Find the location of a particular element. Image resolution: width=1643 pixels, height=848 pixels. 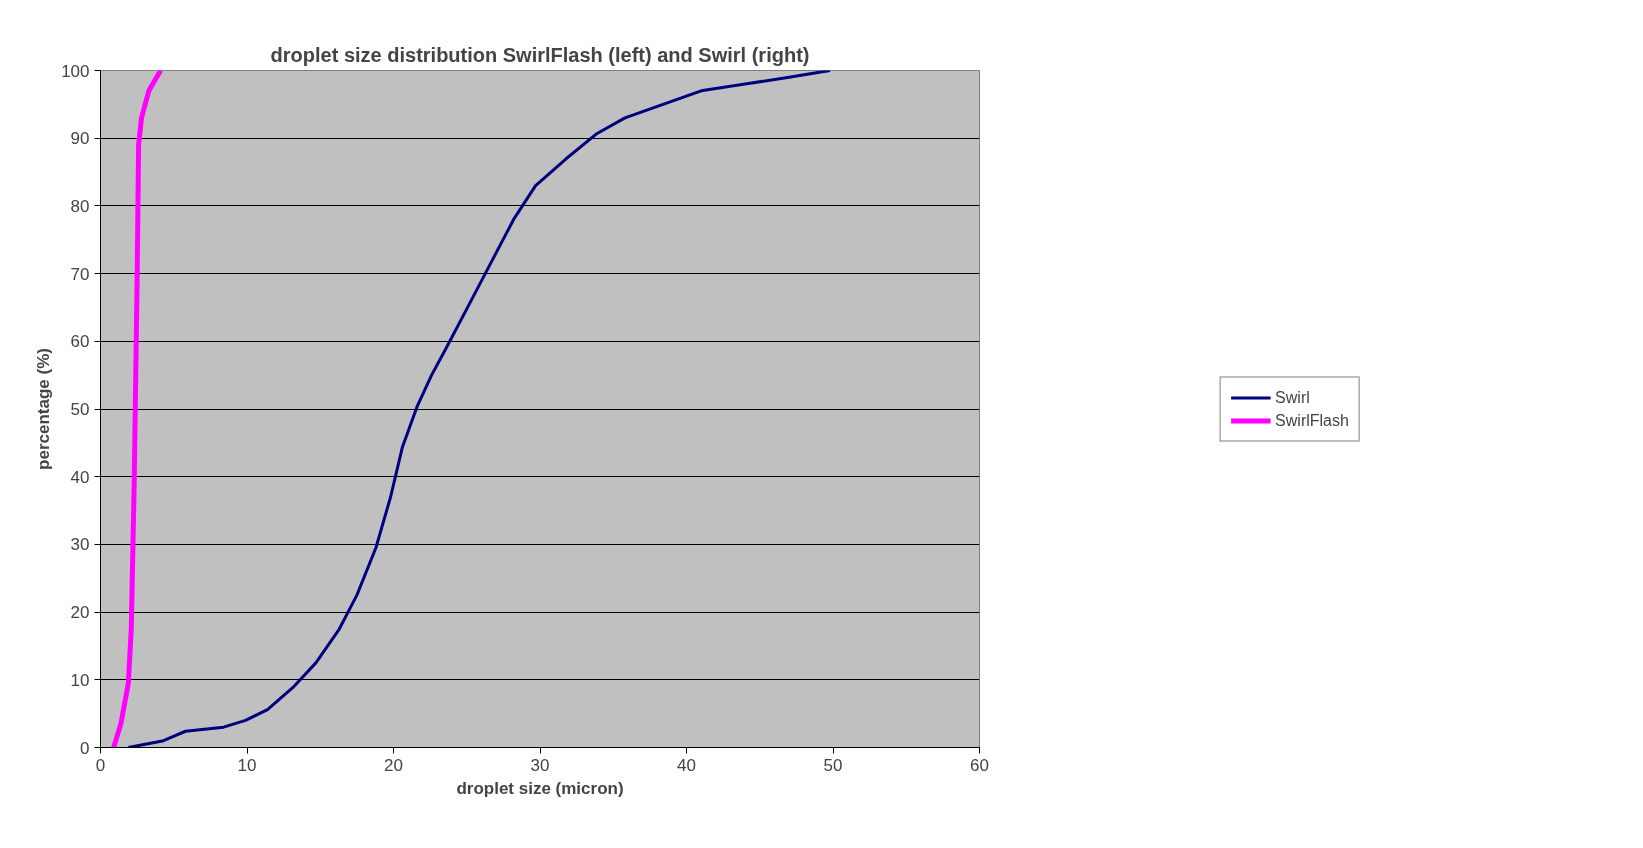

y-tick-label: 50 is located at coordinates (80, 409).